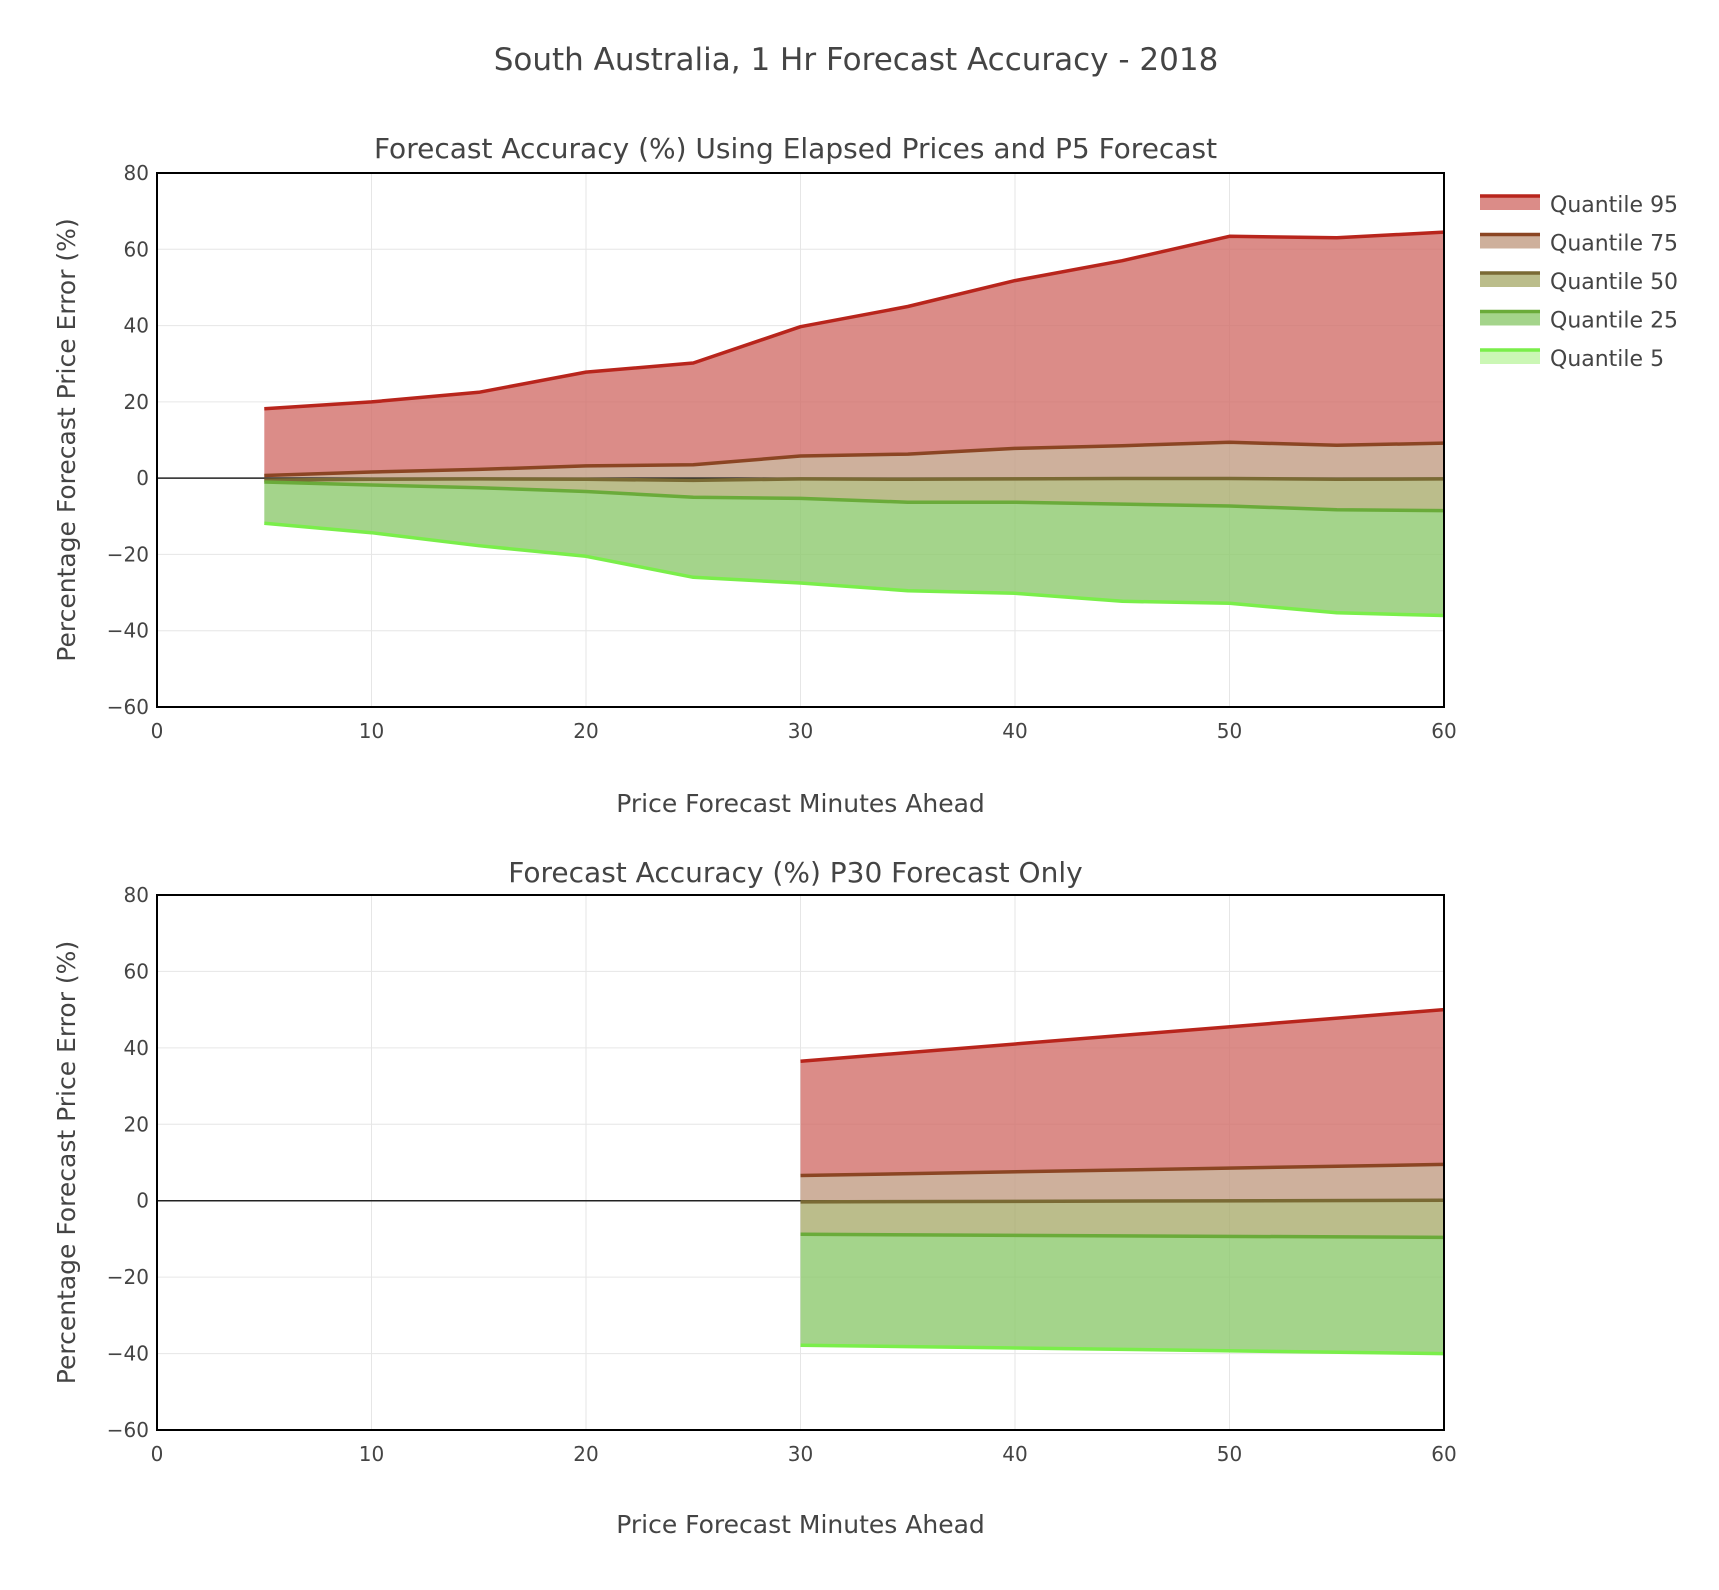 The image size is (1719, 1590). Describe the element at coordinates (1614, 321) in the screenshot. I see `legend-label: Quantile 25` at that location.